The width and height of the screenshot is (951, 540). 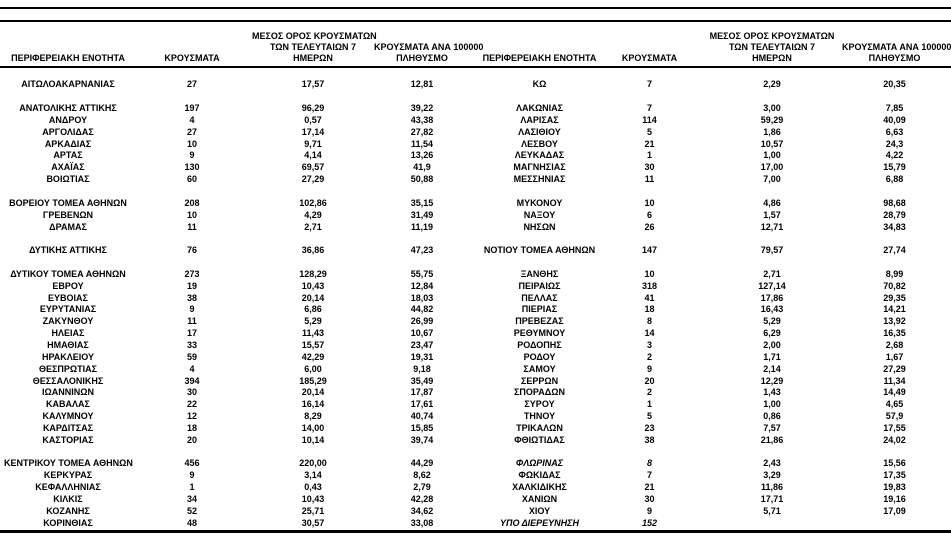 What do you see at coordinates (772, 143) in the screenshot?
I see `avg7-value: 10,57` at bounding box center [772, 143].